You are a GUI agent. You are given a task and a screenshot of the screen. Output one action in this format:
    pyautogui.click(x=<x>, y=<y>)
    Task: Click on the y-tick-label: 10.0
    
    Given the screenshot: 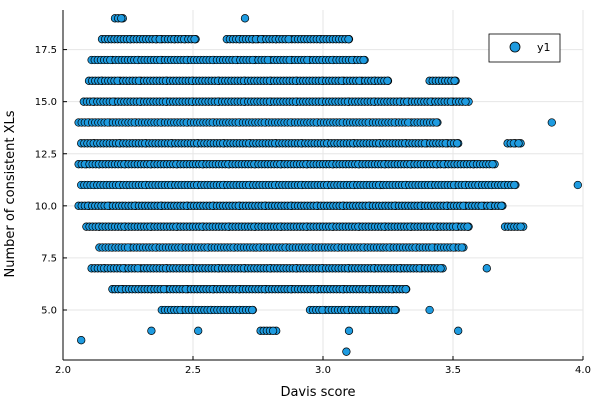 What is the action you would take?
    pyautogui.click(x=46, y=206)
    